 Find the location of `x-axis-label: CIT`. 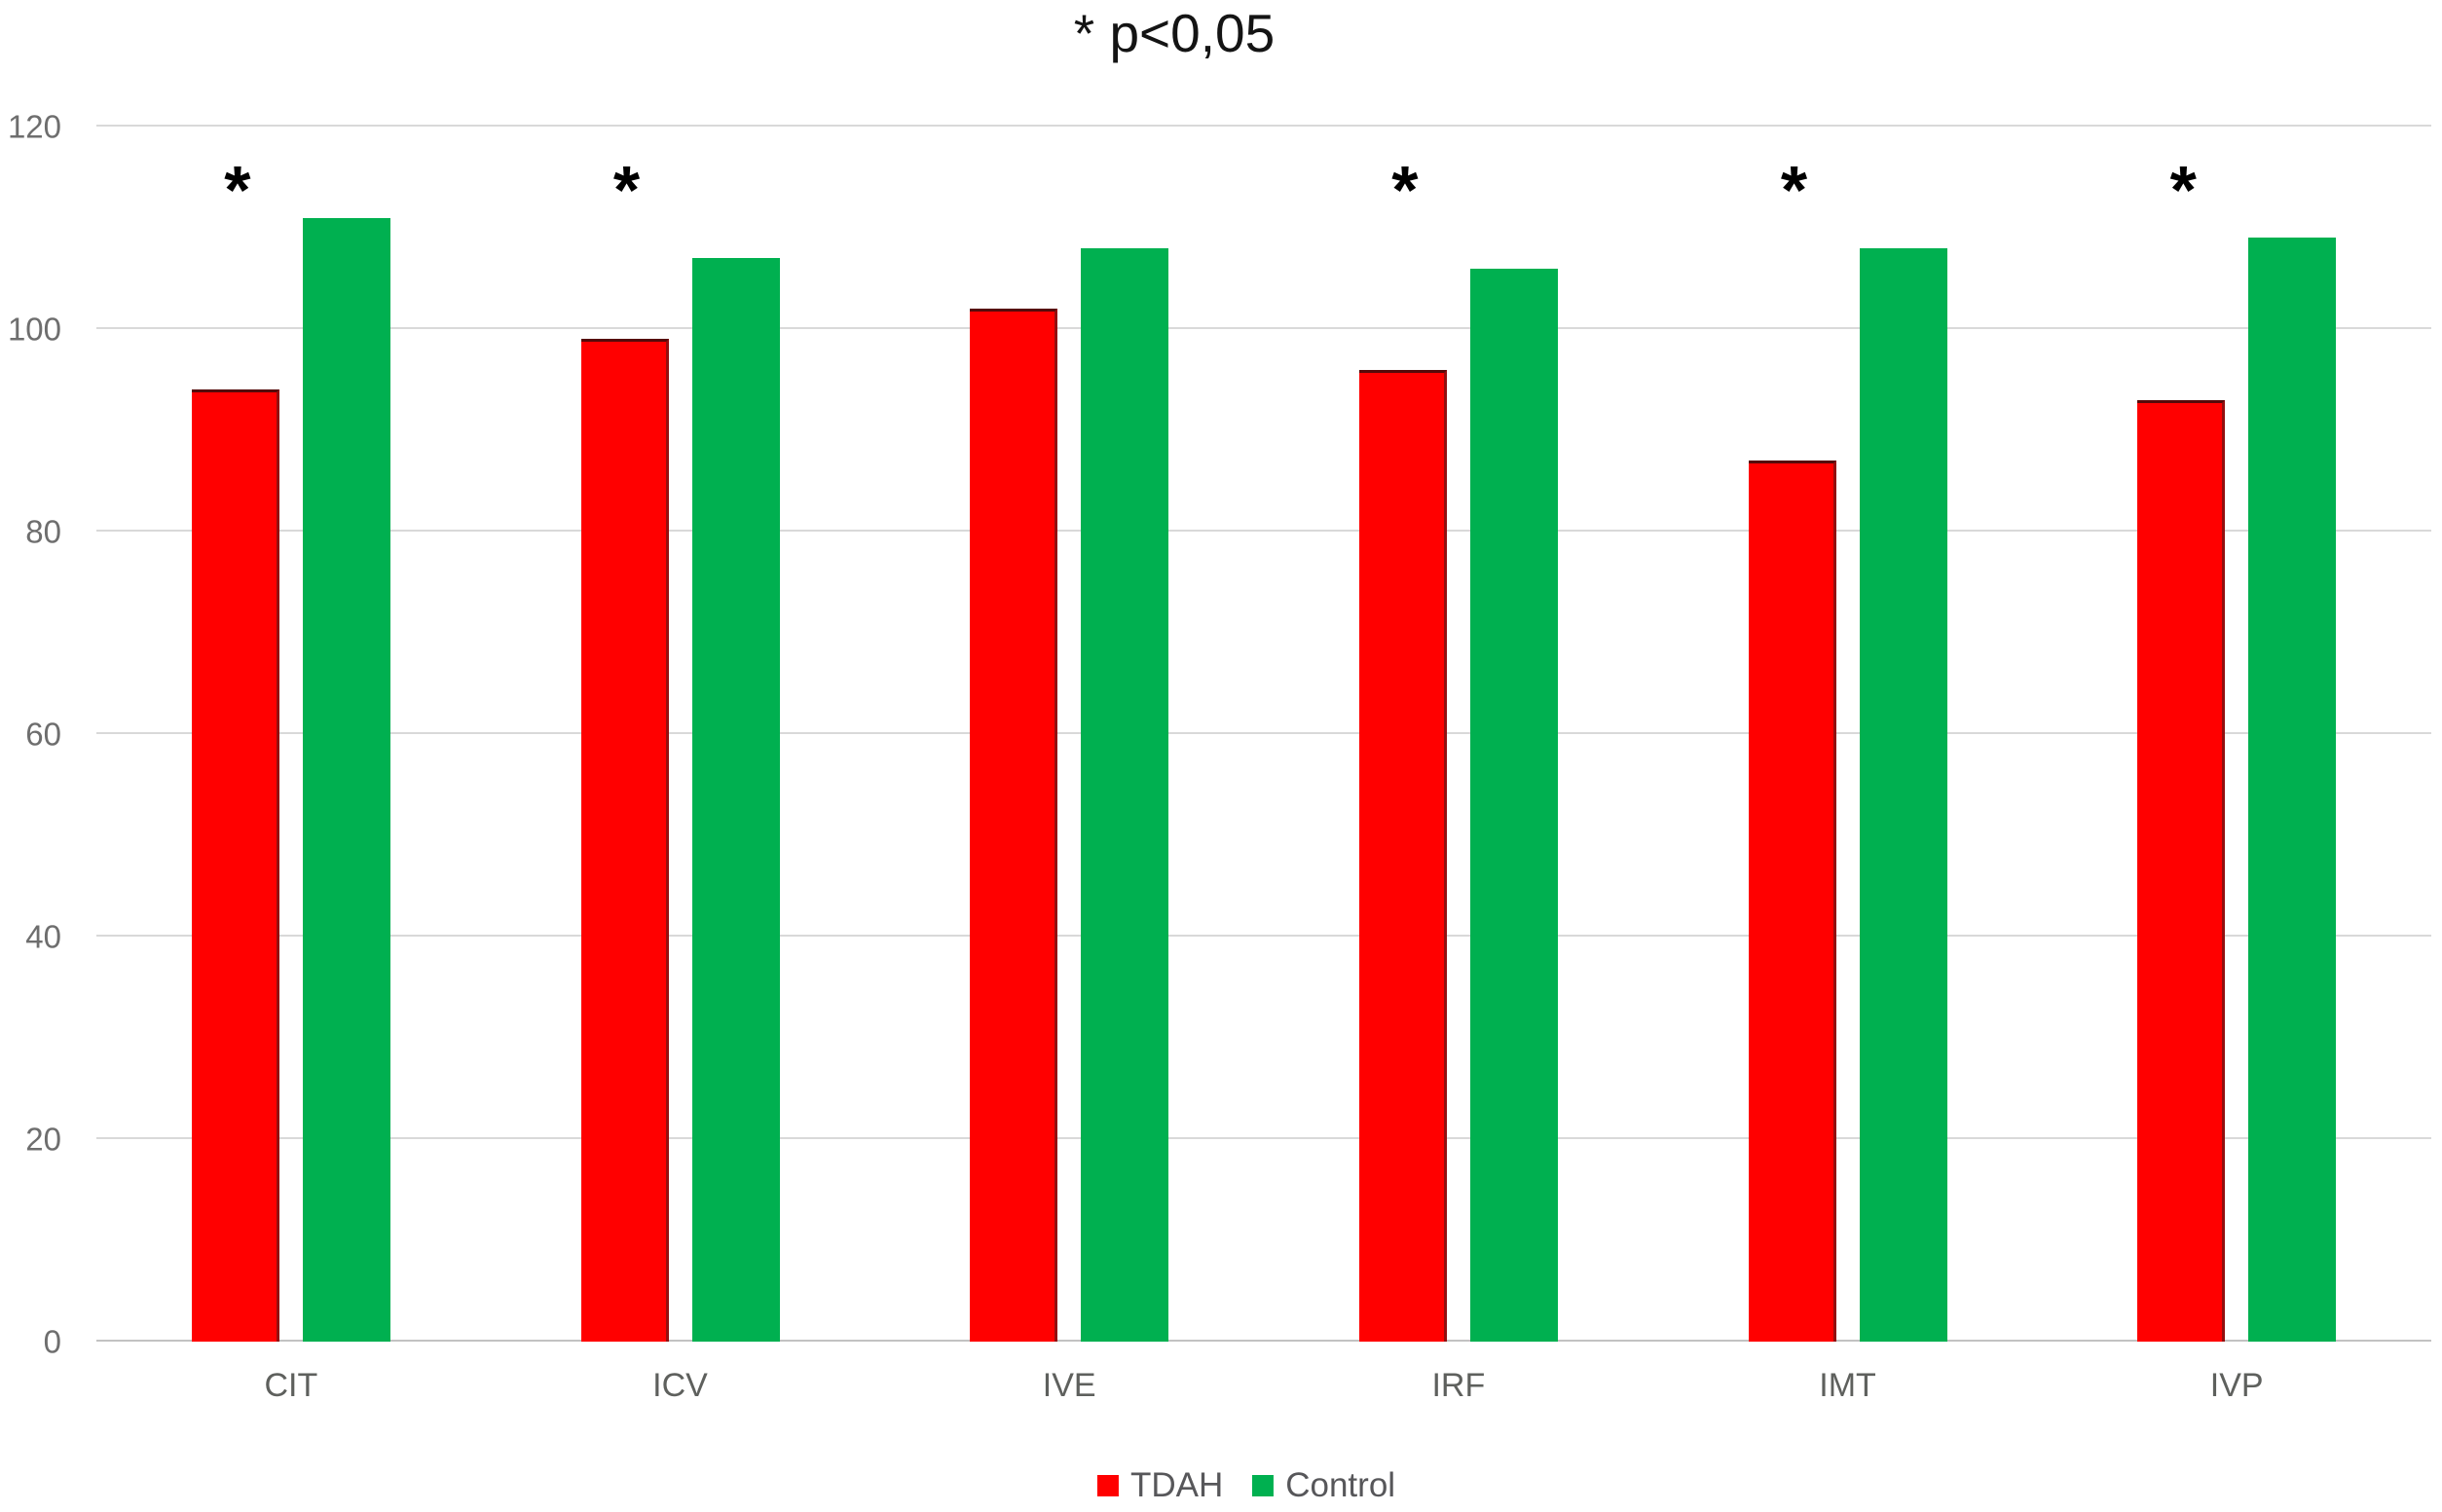

x-axis-label: CIT is located at coordinates (291, 1385).